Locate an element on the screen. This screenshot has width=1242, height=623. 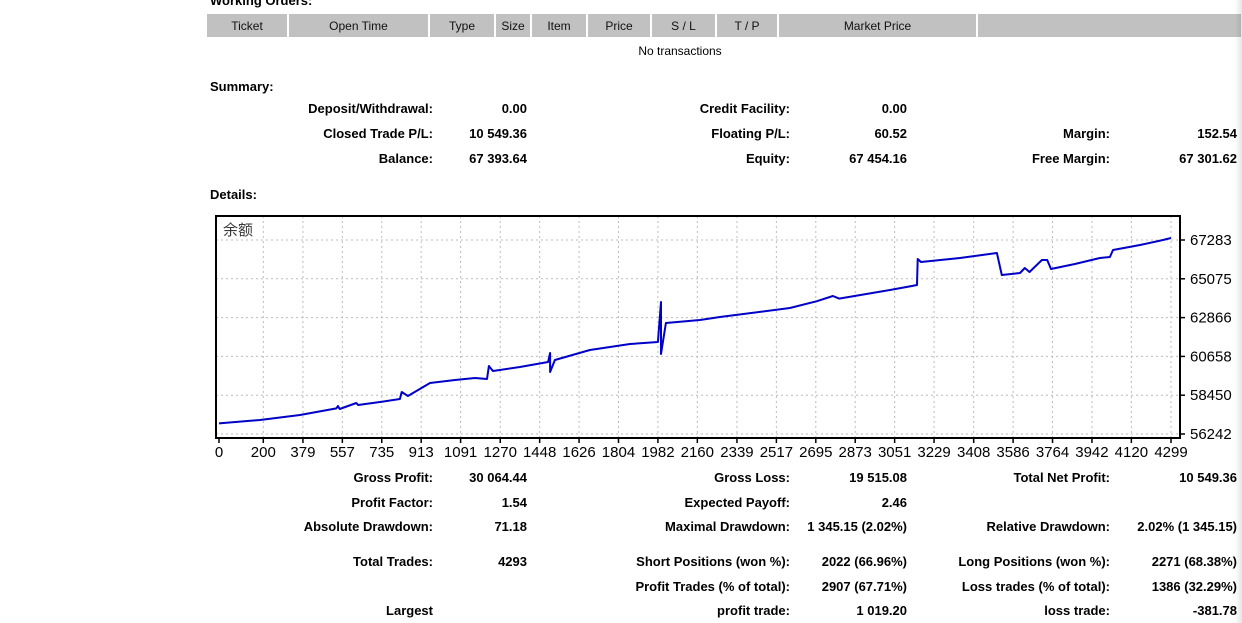
stat-value: 2.02% (1 345.15) is located at coordinates (1187, 526).